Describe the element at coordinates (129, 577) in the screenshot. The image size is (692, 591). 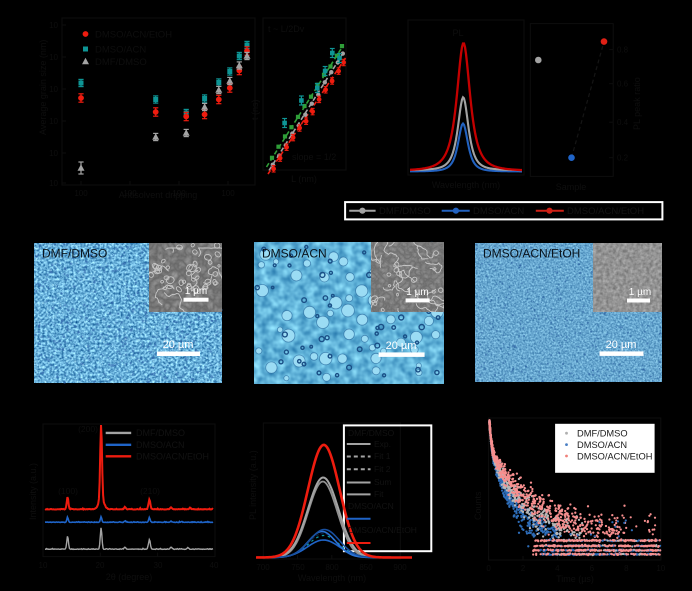
I see `svg-text: 2θ (degree)` at that location.